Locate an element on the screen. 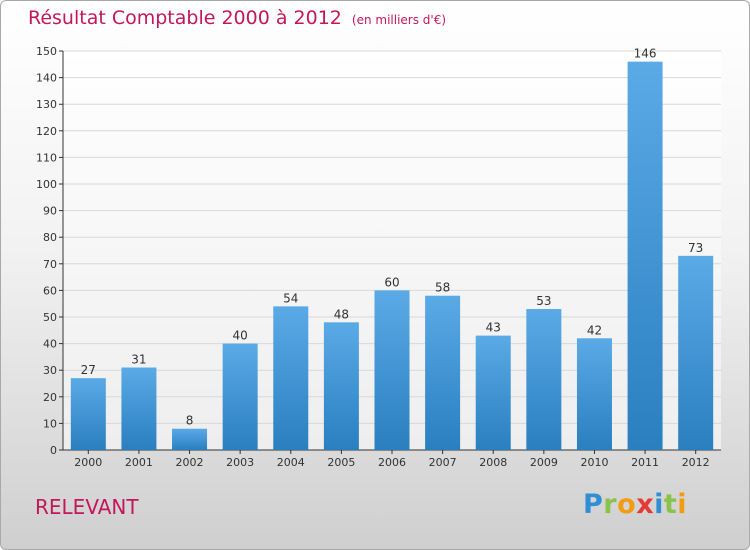  data-label-2011: 146 is located at coordinates (645, 54).